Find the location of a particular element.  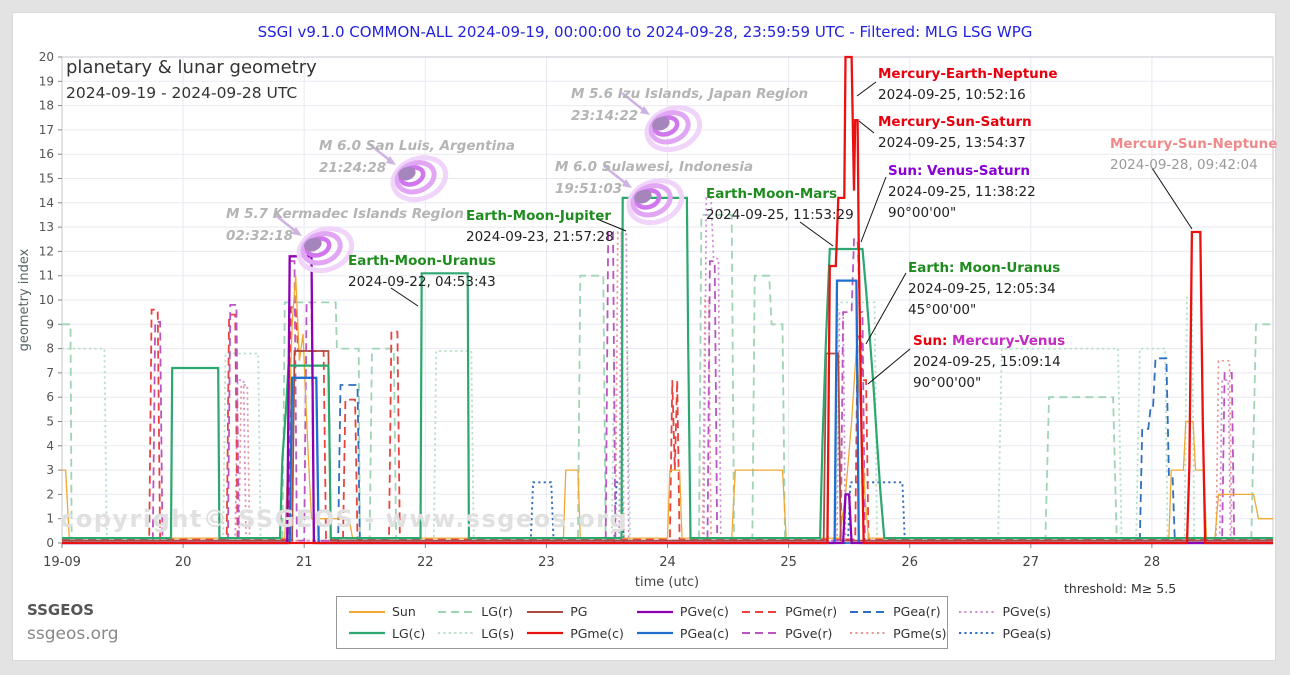

y-tick-label: 11 is located at coordinates (46, 276).